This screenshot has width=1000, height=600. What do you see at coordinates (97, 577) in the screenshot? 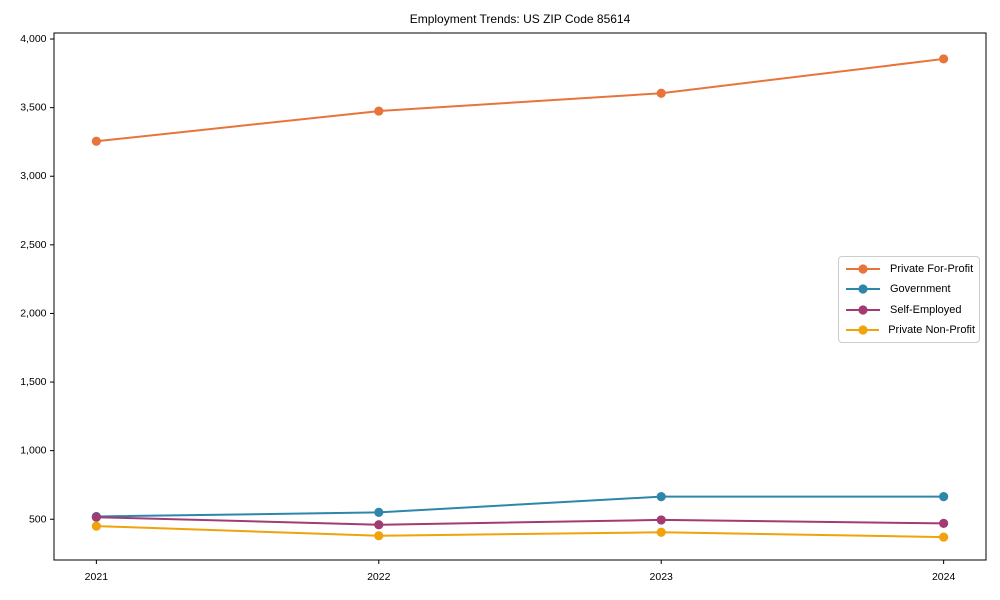
I see `x-tick-label: 2021` at bounding box center [97, 577].